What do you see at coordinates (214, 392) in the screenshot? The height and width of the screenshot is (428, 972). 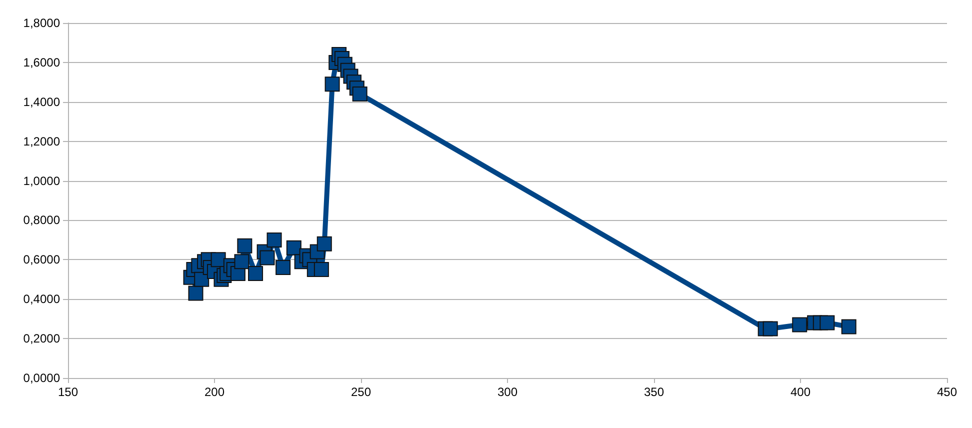 I see `x-tick-label: 200` at bounding box center [214, 392].